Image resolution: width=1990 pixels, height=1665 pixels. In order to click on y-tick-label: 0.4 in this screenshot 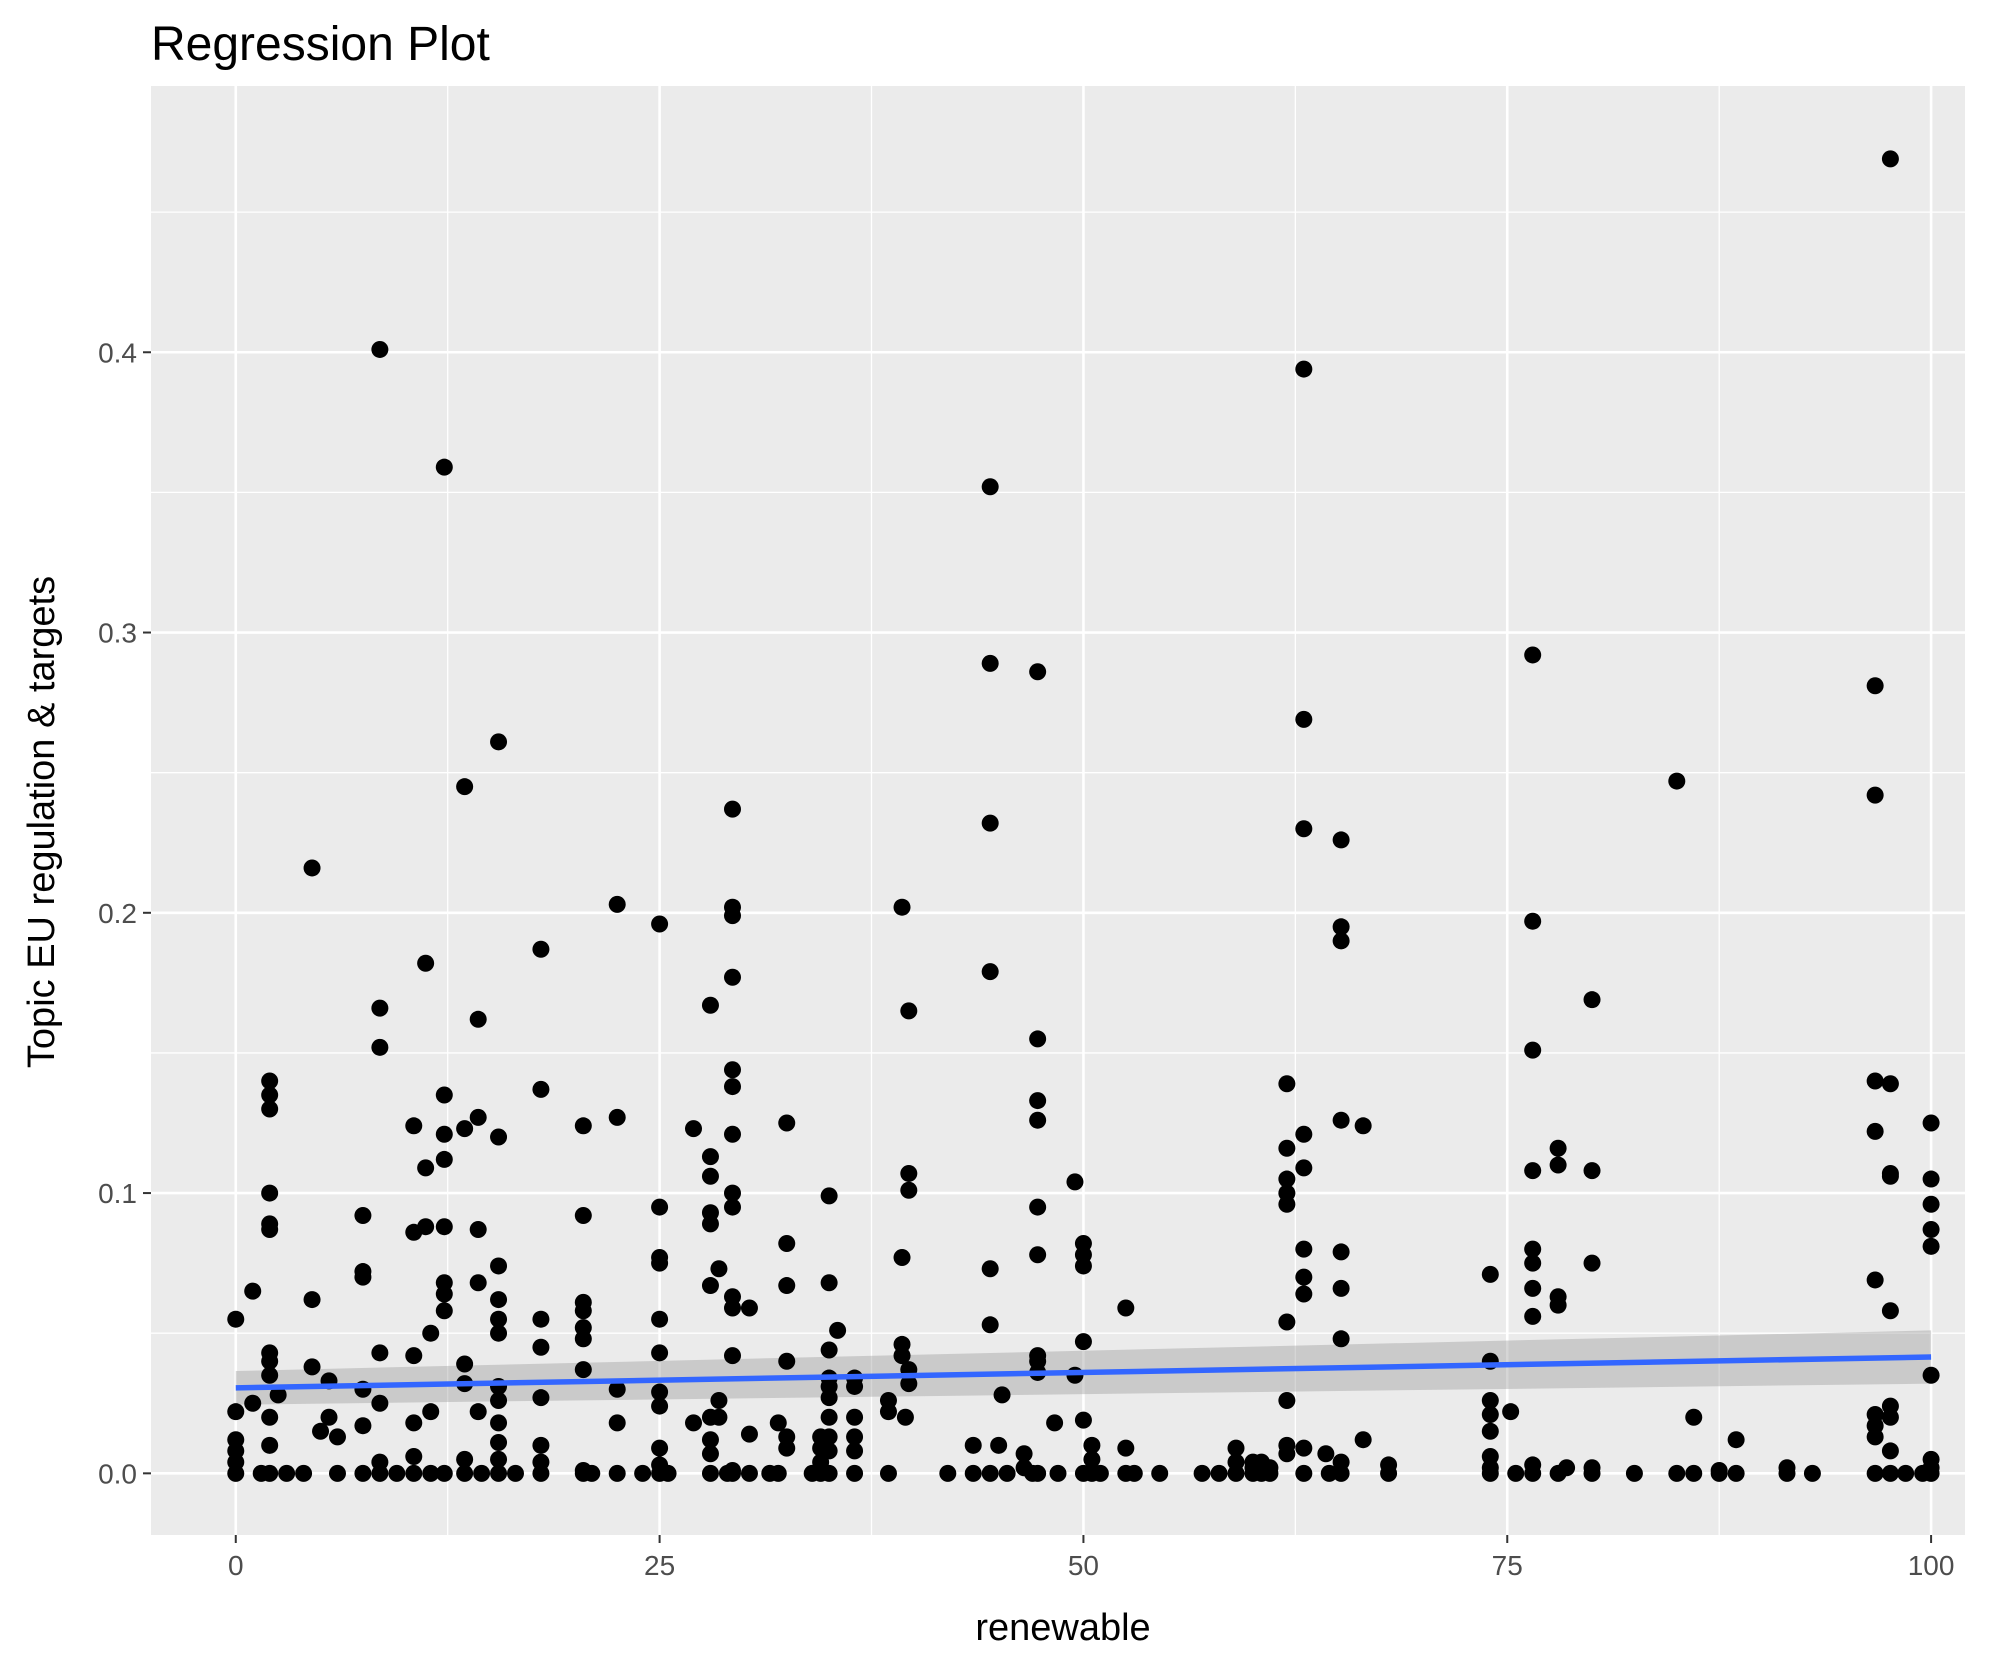, I will do `click(117, 352)`.